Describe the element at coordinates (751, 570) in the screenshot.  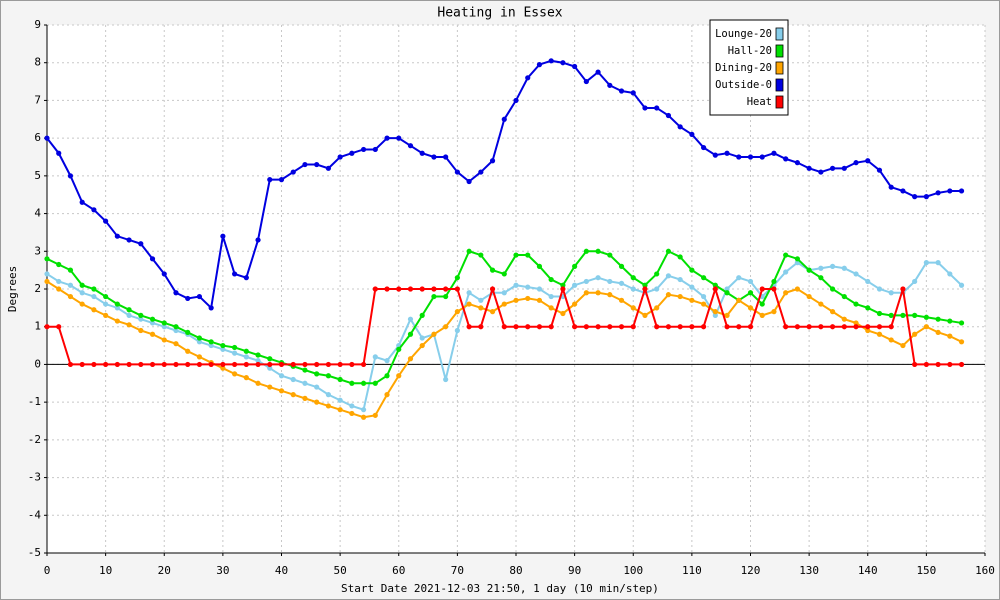
I see `x-tick-label: 120` at that location.